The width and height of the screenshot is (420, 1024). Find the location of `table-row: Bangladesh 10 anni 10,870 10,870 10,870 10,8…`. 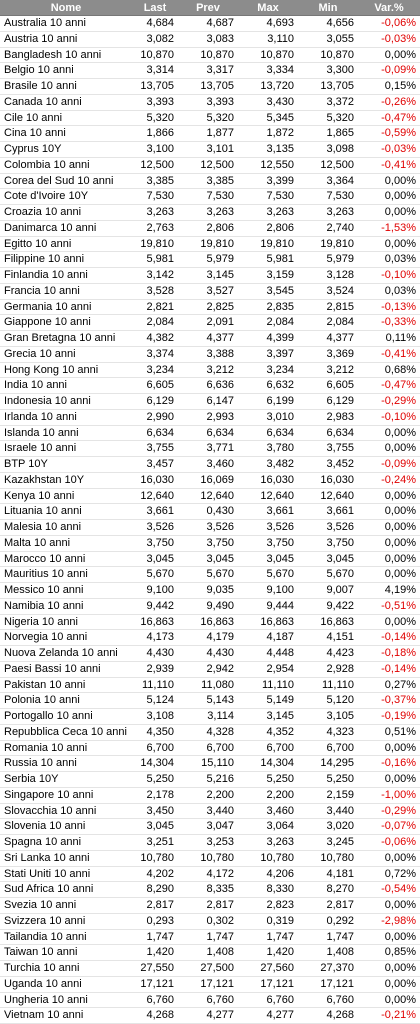

table-row: Bangladesh 10 anni 10,870 10,870 10,870 10,8… is located at coordinates (210, 56).